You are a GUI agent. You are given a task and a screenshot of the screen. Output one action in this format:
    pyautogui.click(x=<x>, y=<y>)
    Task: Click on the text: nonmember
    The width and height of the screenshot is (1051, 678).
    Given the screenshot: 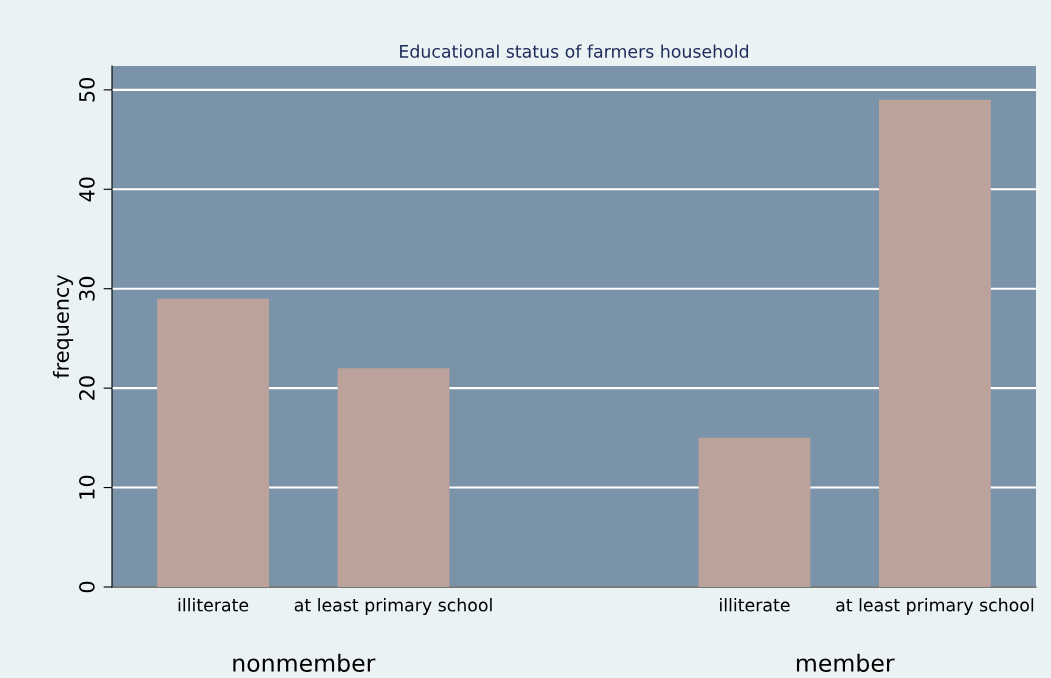 What is the action you would take?
    pyautogui.click(x=304, y=662)
    